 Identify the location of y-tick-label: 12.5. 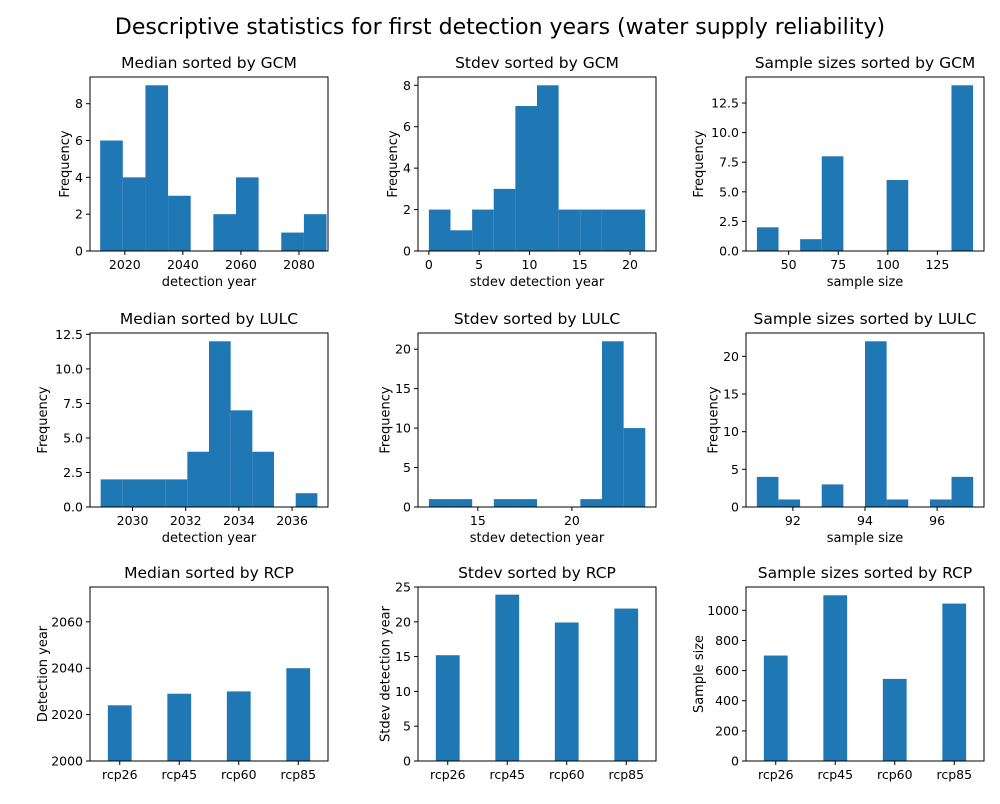
(69, 334).